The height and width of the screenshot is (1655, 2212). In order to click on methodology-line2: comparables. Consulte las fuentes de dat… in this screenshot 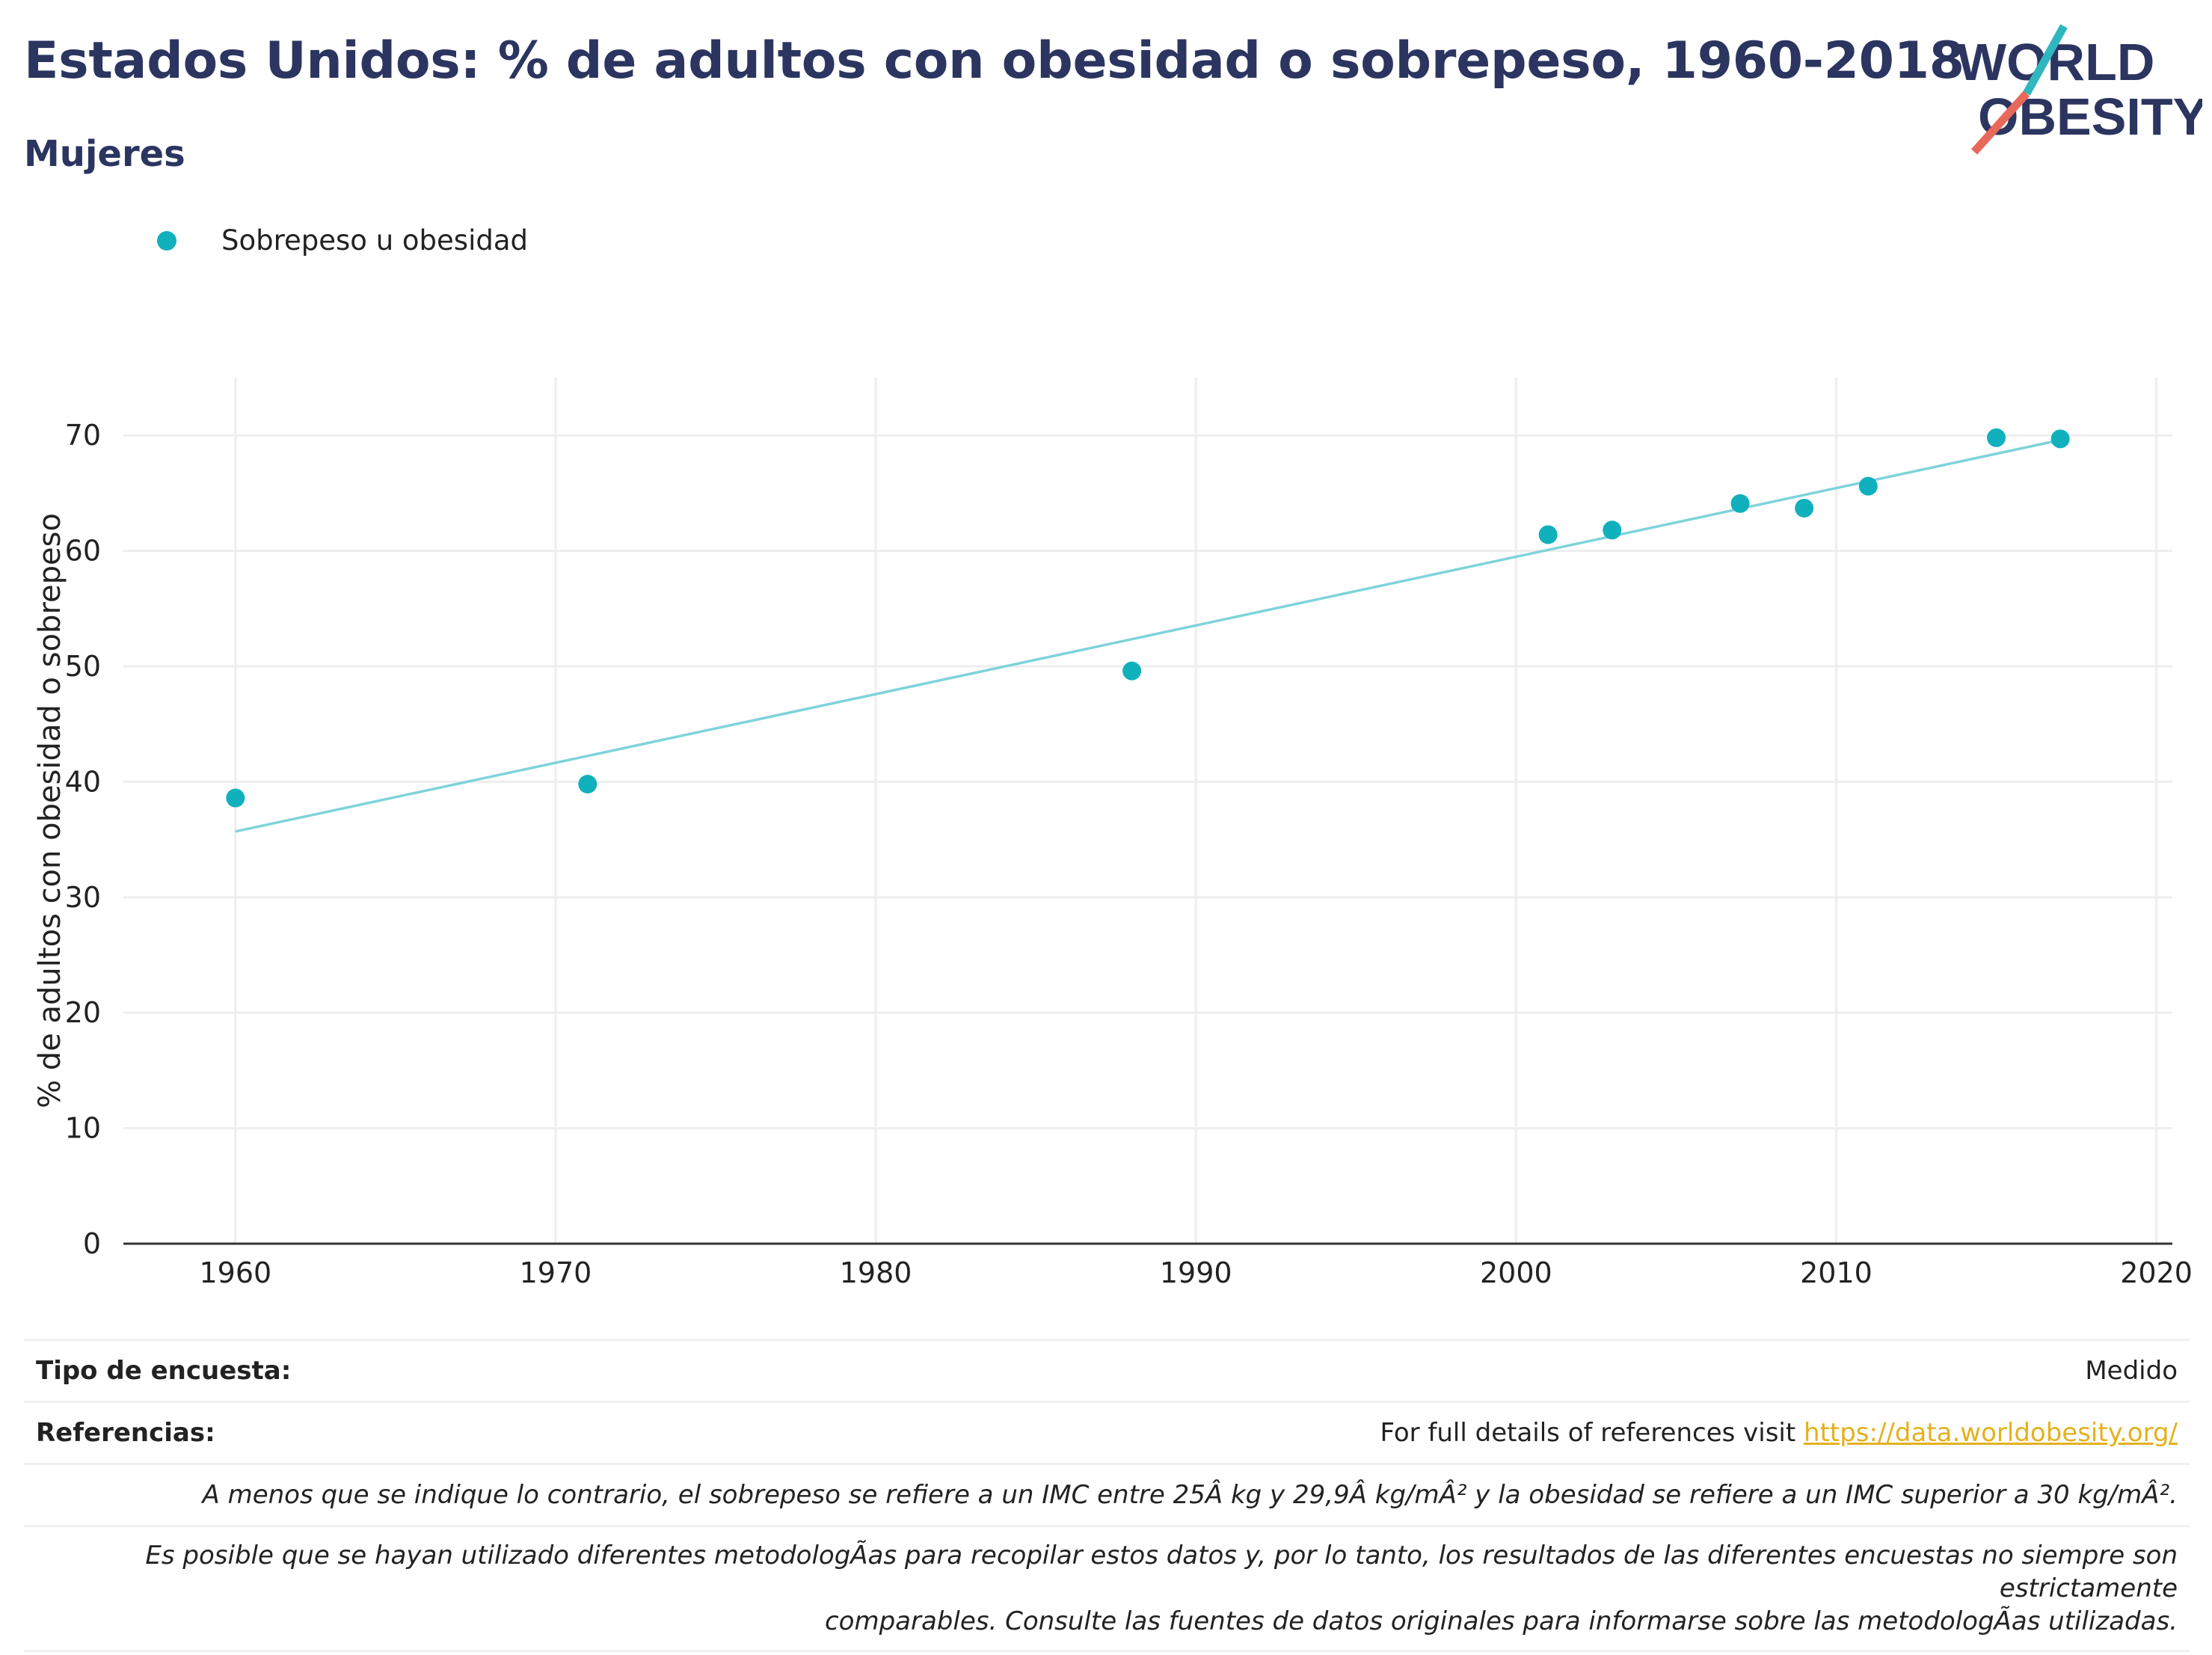, I will do `click(1501, 1621)`.